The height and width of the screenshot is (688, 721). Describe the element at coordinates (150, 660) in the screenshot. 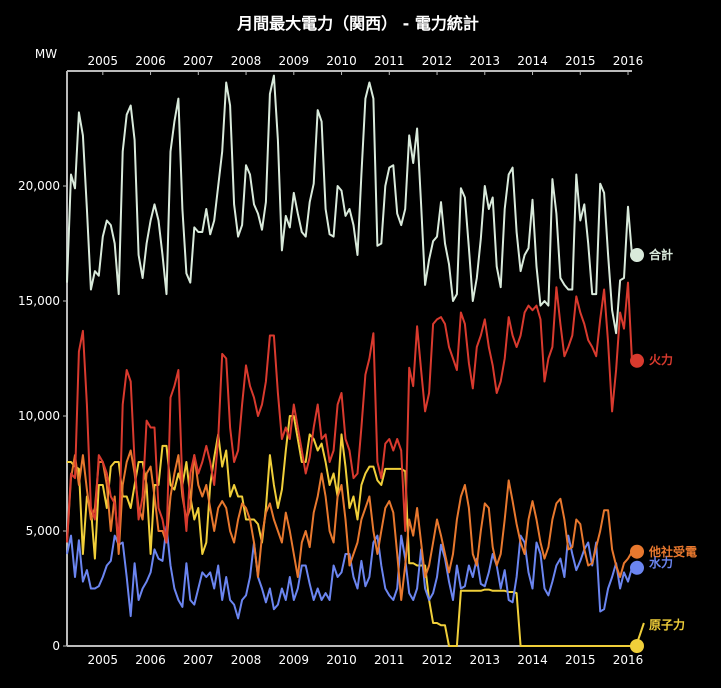

I see `x-tick-label-bottom: 2006` at that location.